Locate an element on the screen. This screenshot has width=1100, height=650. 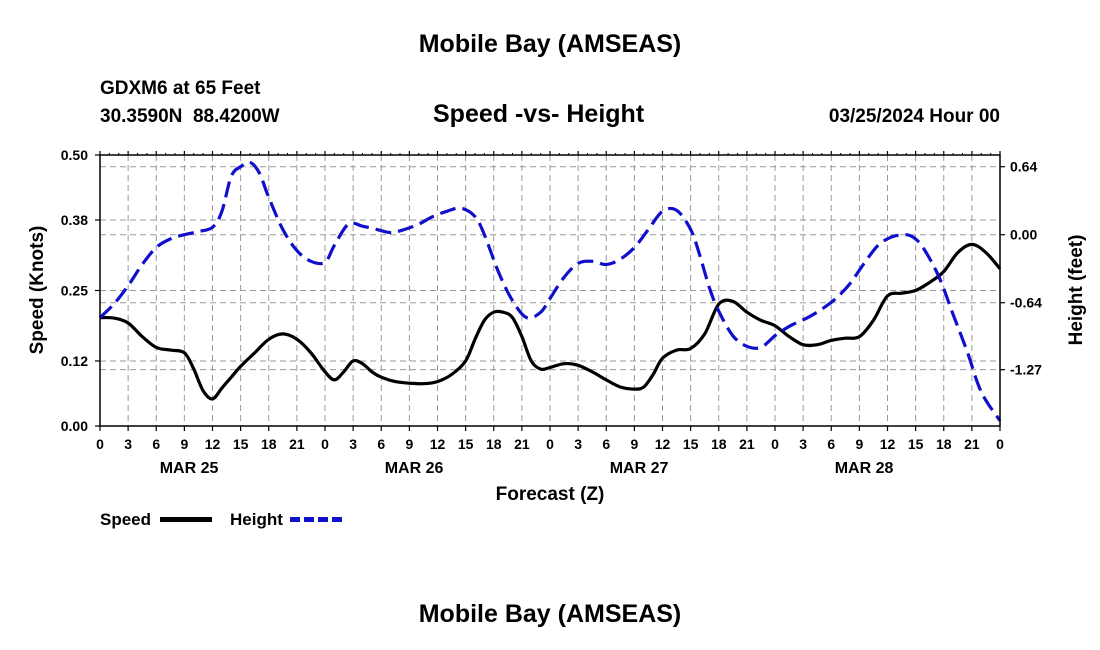
y-tick-label: 0.12 is located at coordinates (74, 361).